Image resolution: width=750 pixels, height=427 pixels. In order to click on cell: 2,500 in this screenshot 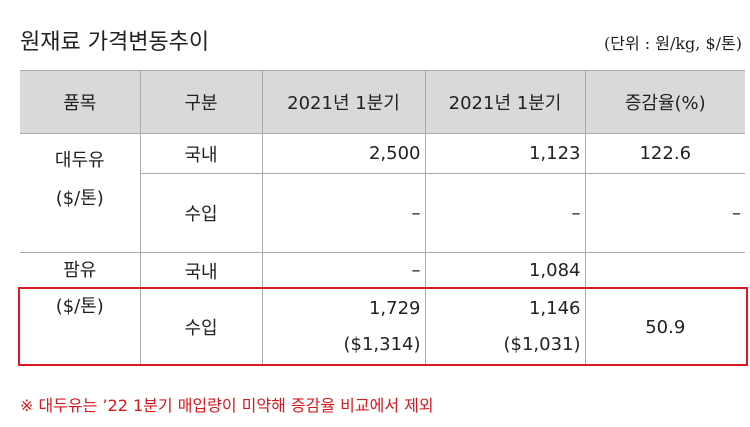, I will do `click(343, 153)`.